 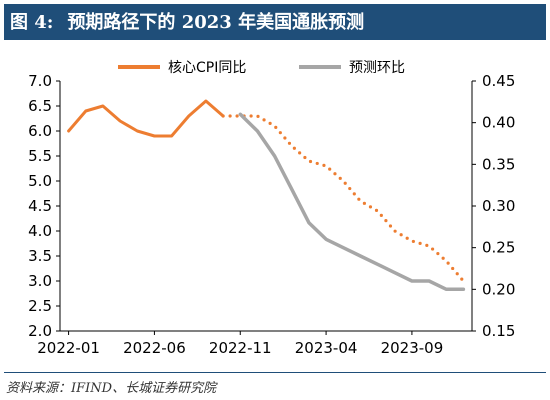 What do you see at coordinates (261, 68) in the screenshot?
I see `legend: 核心CPI同比 预测环比` at bounding box center [261, 68].